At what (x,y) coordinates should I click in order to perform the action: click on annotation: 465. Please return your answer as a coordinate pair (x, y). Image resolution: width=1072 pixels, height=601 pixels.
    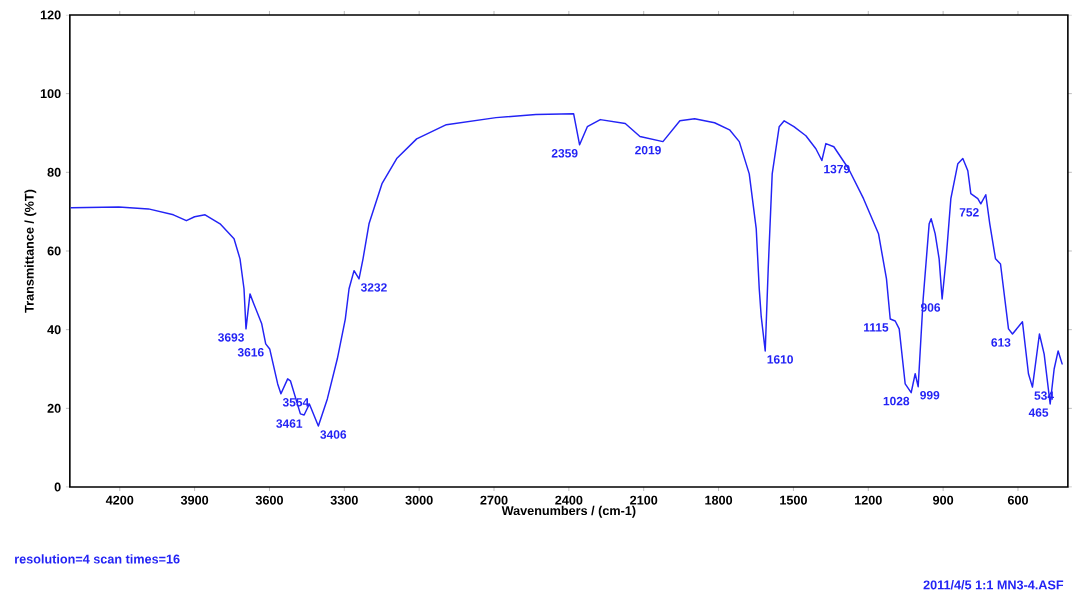
    Looking at the image, I should click on (1038, 412).